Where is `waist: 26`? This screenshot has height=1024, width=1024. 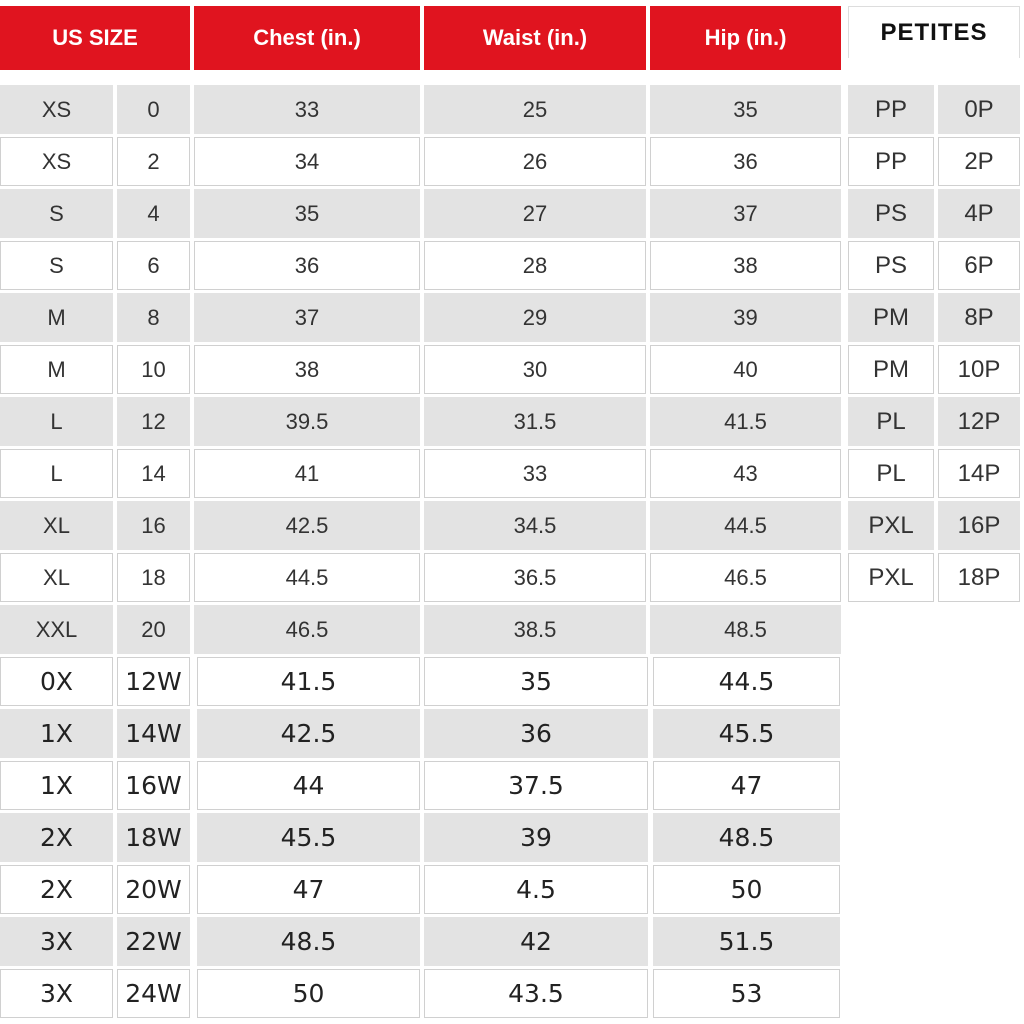
waist: 26 is located at coordinates (535, 161).